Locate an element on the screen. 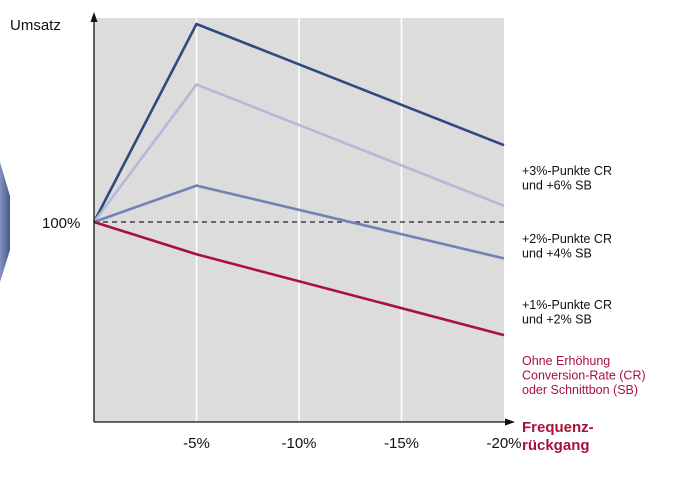 Image resolution: width=675 pixels, height=484 pixels. series-line-base is located at coordinates (299, 278).